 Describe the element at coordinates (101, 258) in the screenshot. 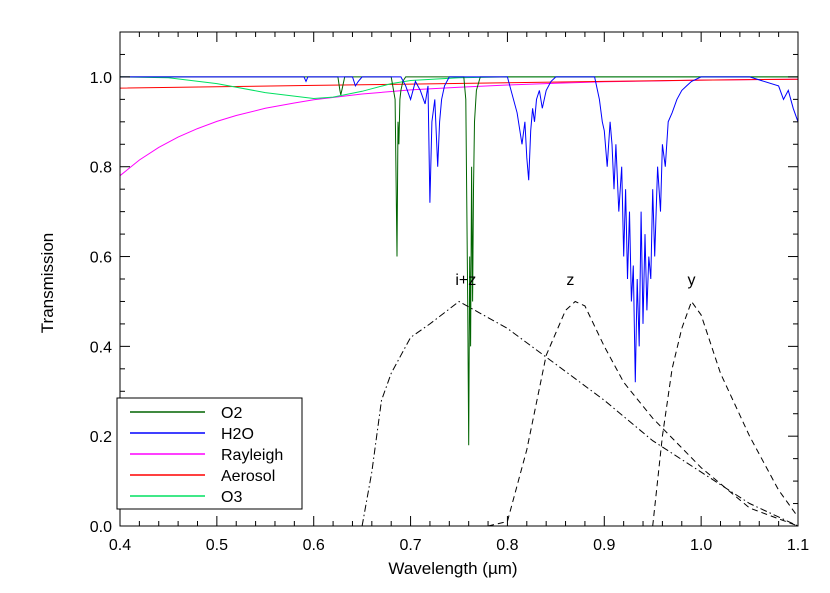

I see `y-tick-label: 0.6` at that location.